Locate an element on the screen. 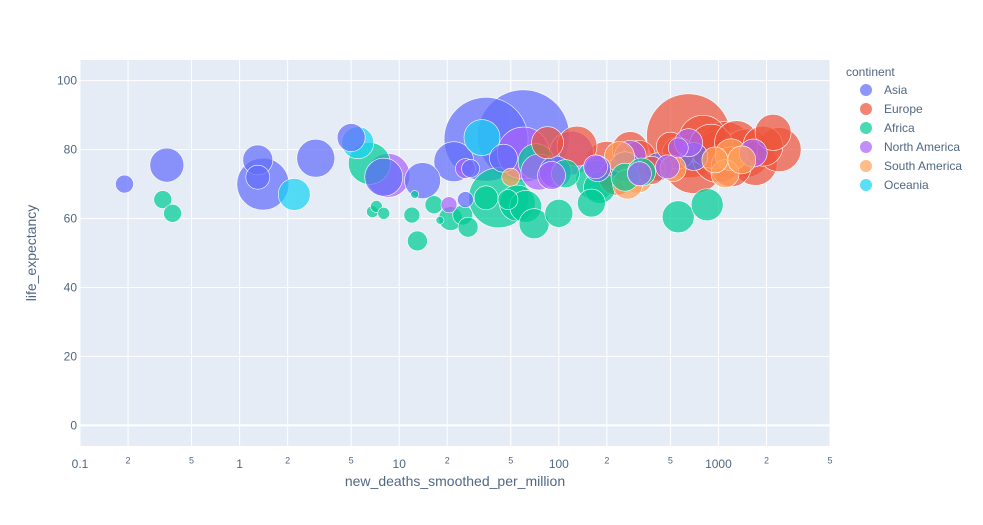 The image size is (983, 525). y-tick-label: 60 is located at coordinates (71, 219).